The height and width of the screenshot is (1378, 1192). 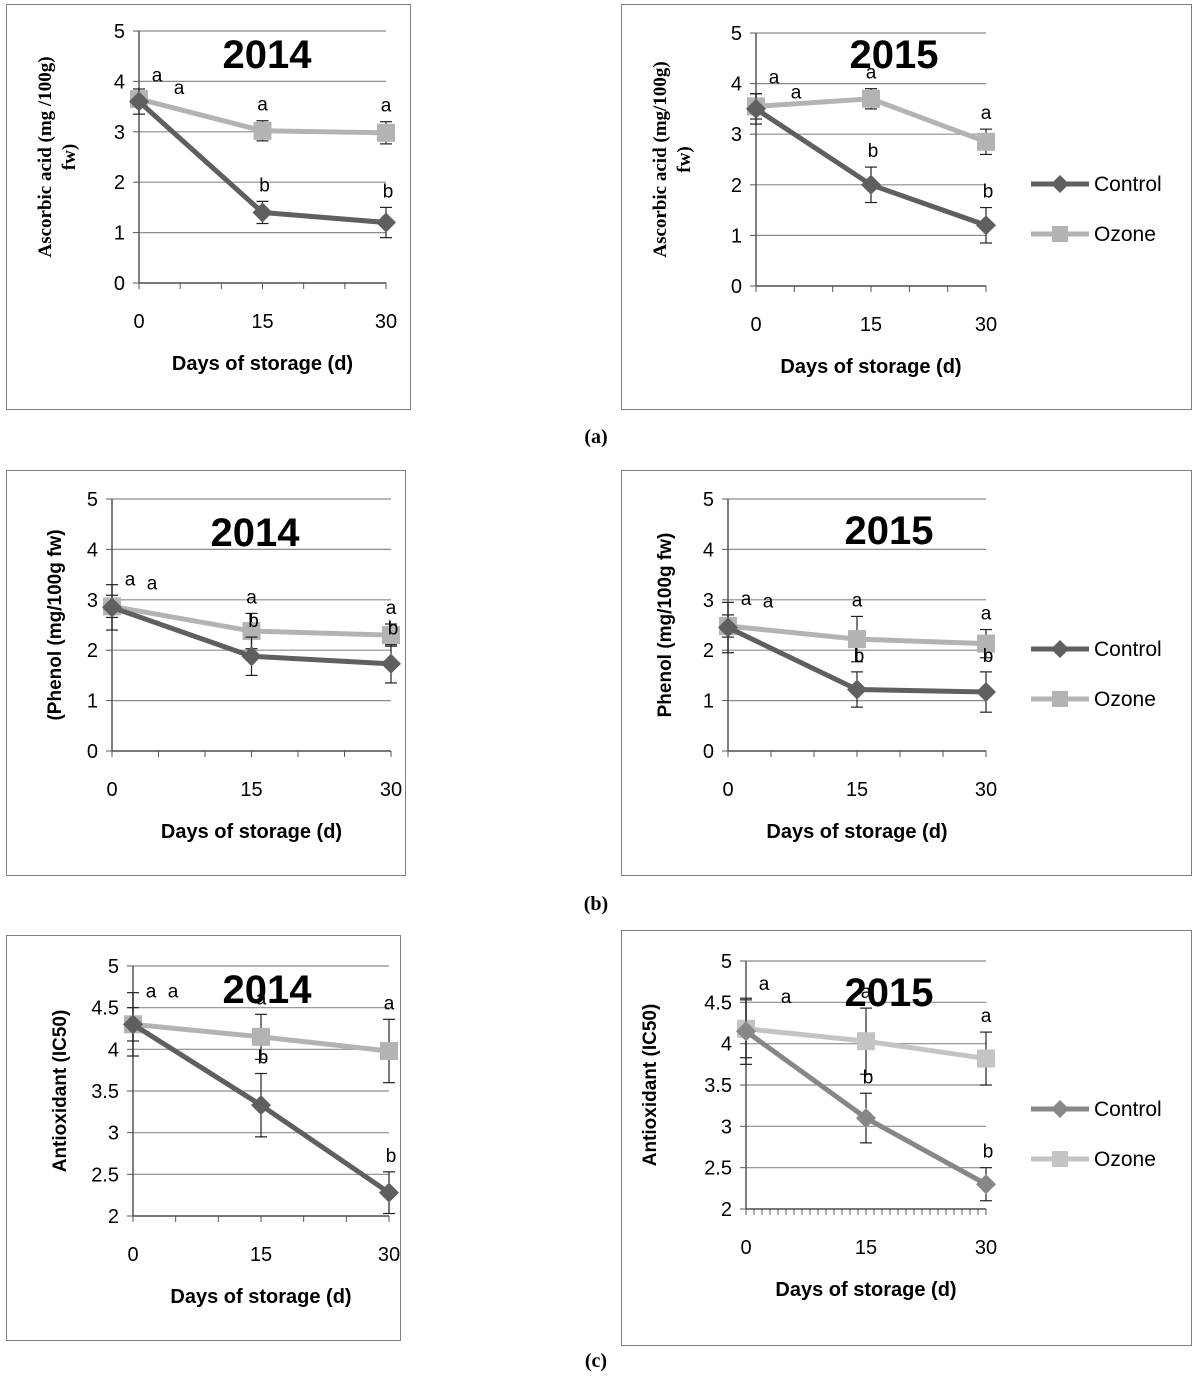 What do you see at coordinates (1060, 649) in the screenshot?
I see `legend-control-marker` at bounding box center [1060, 649].